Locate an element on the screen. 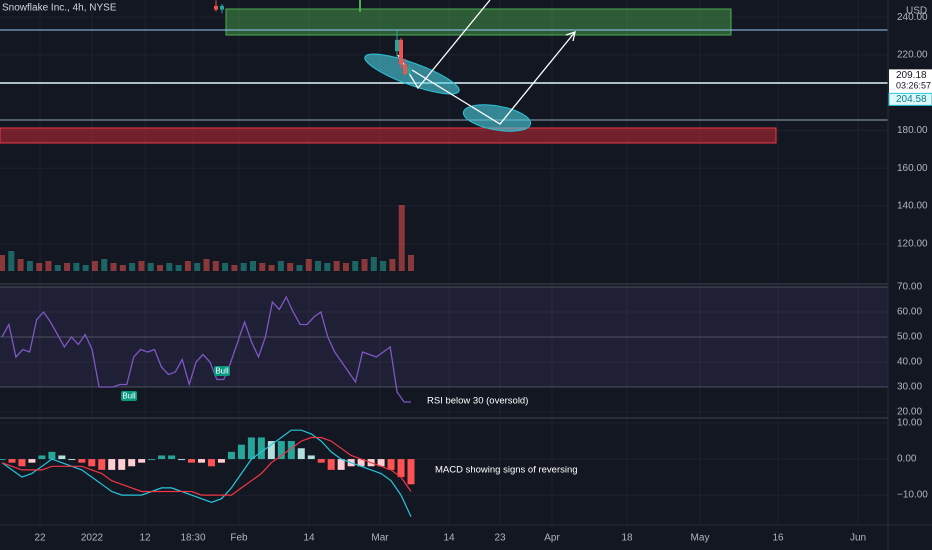  x-tick-label: Feb is located at coordinates (239, 538).